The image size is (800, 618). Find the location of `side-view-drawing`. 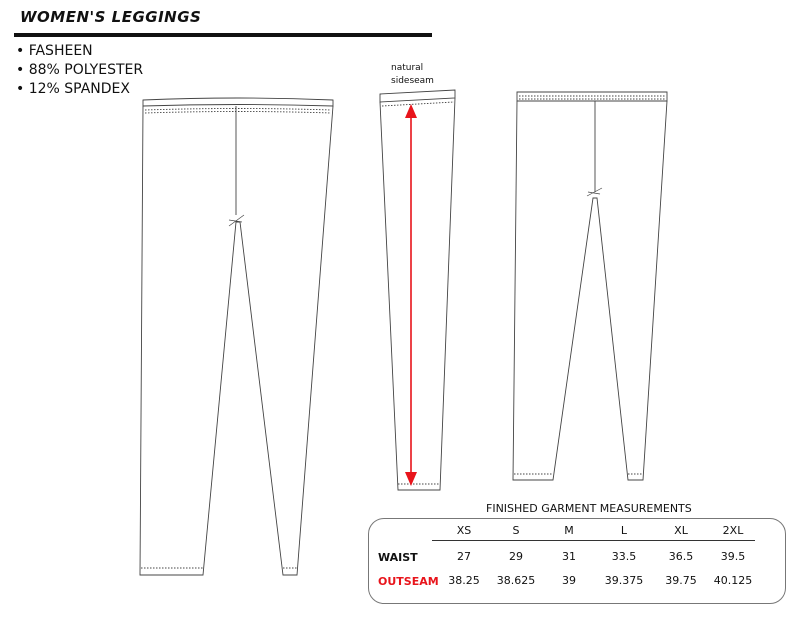

side-view-drawing is located at coordinates (417, 290).